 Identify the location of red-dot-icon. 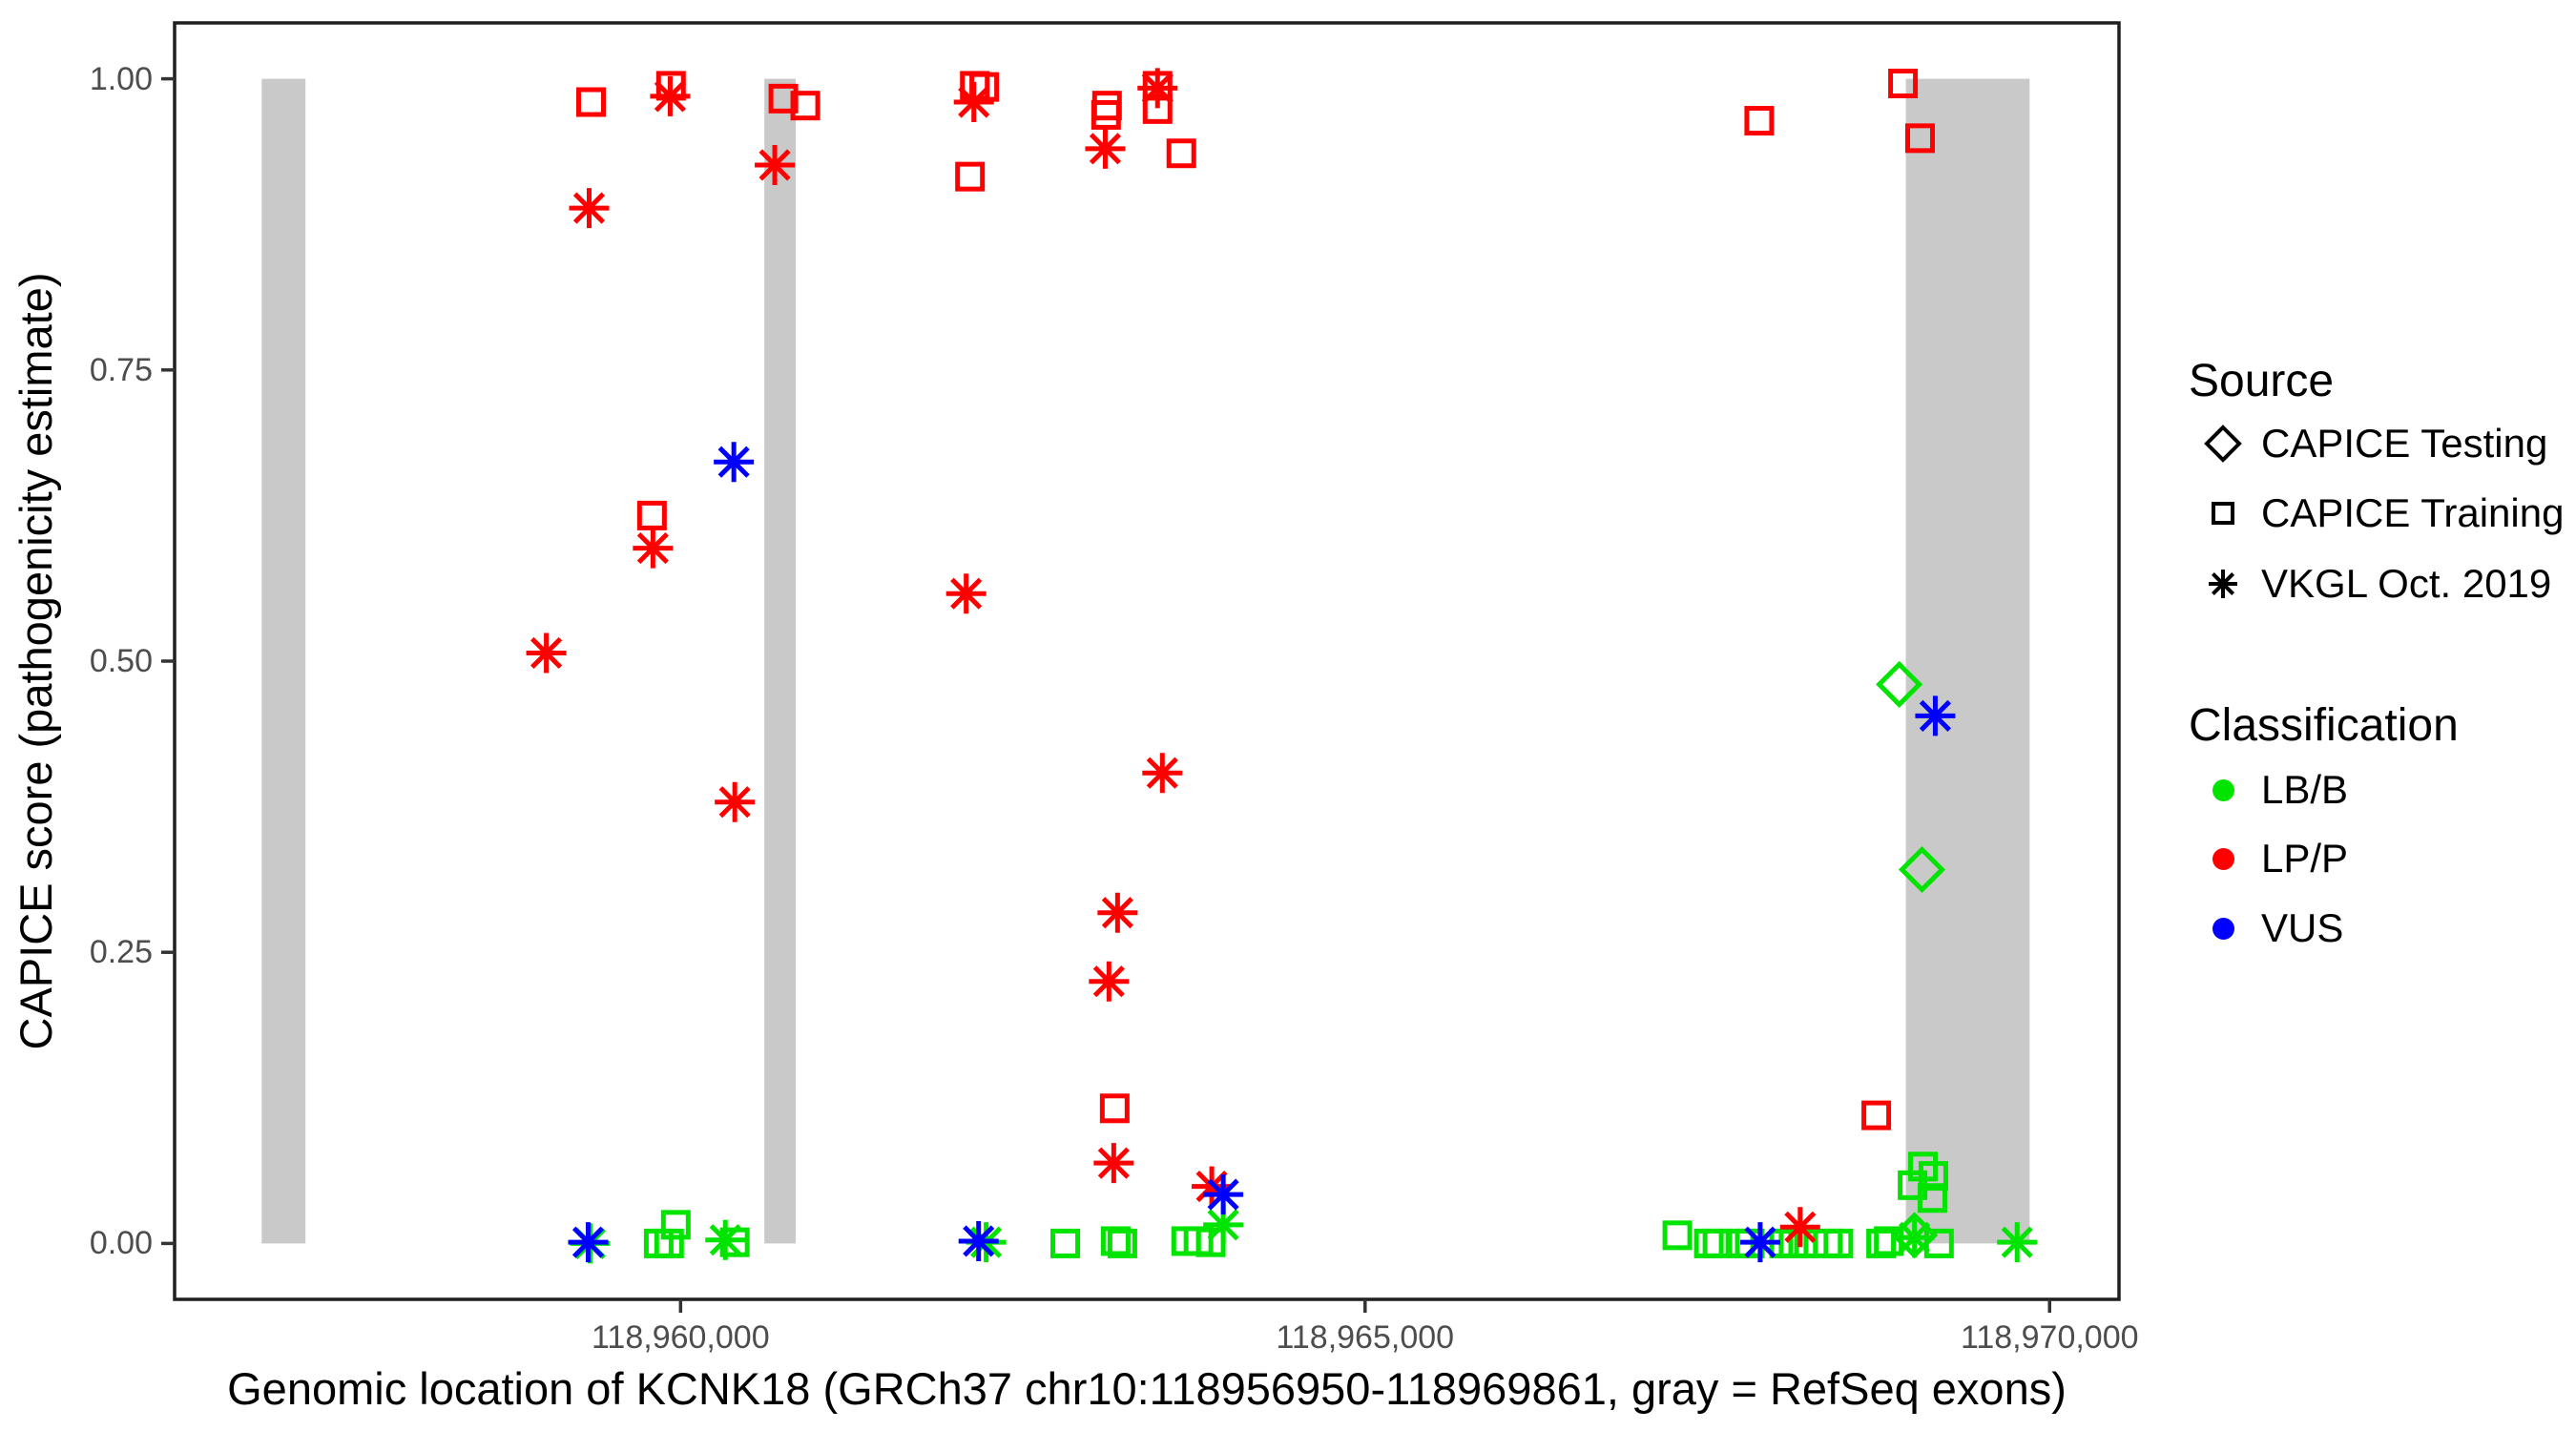
(2223, 859).